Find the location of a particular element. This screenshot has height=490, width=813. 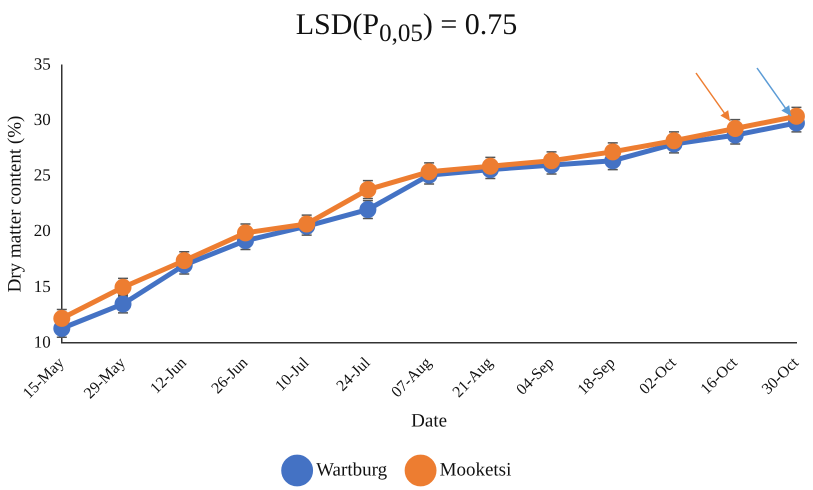

y-tick-label: 25 is located at coordinates (42, 175).